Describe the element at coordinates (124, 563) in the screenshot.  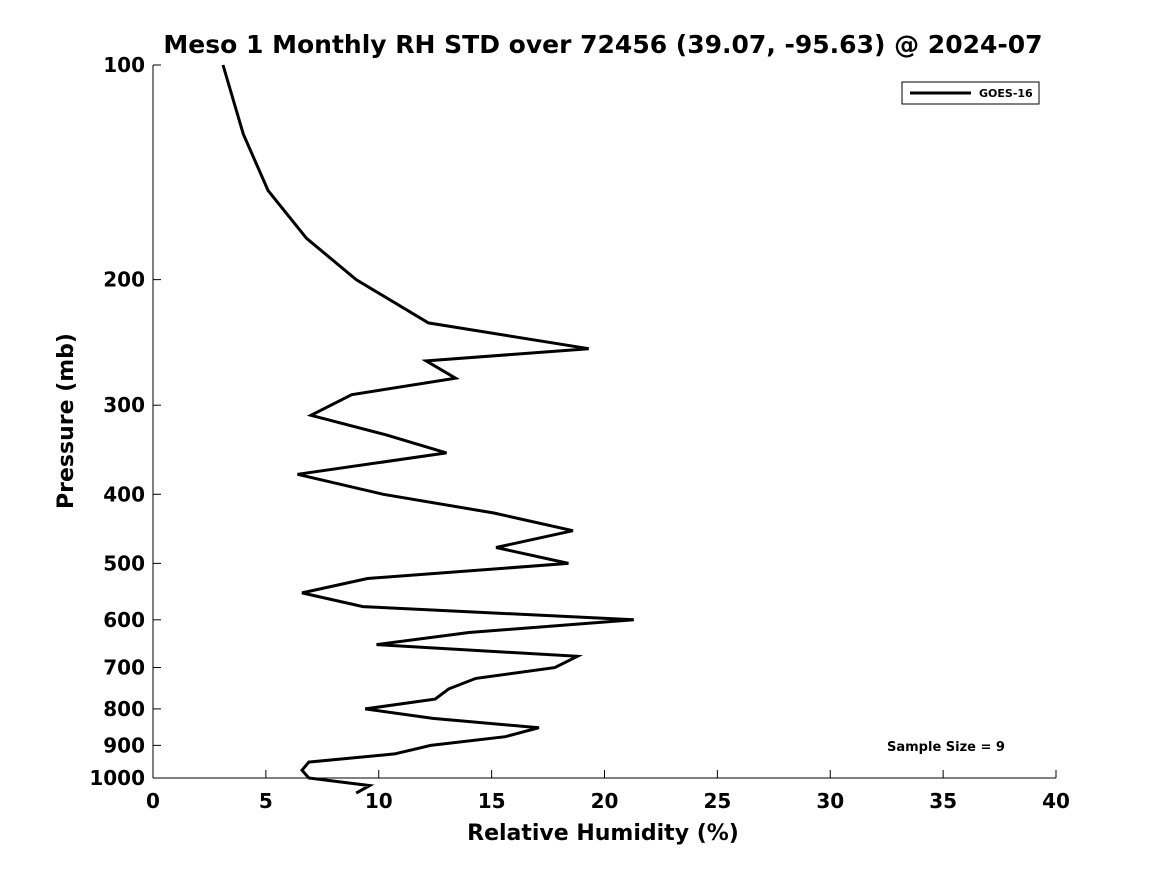
I see `y-tick-label: 500` at that location.